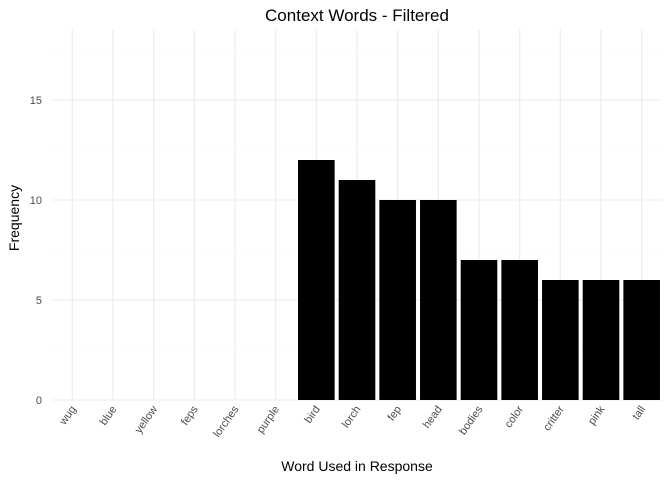  What do you see at coordinates (39, 301) in the screenshot?
I see `y-tick-label: 5` at bounding box center [39, 301].